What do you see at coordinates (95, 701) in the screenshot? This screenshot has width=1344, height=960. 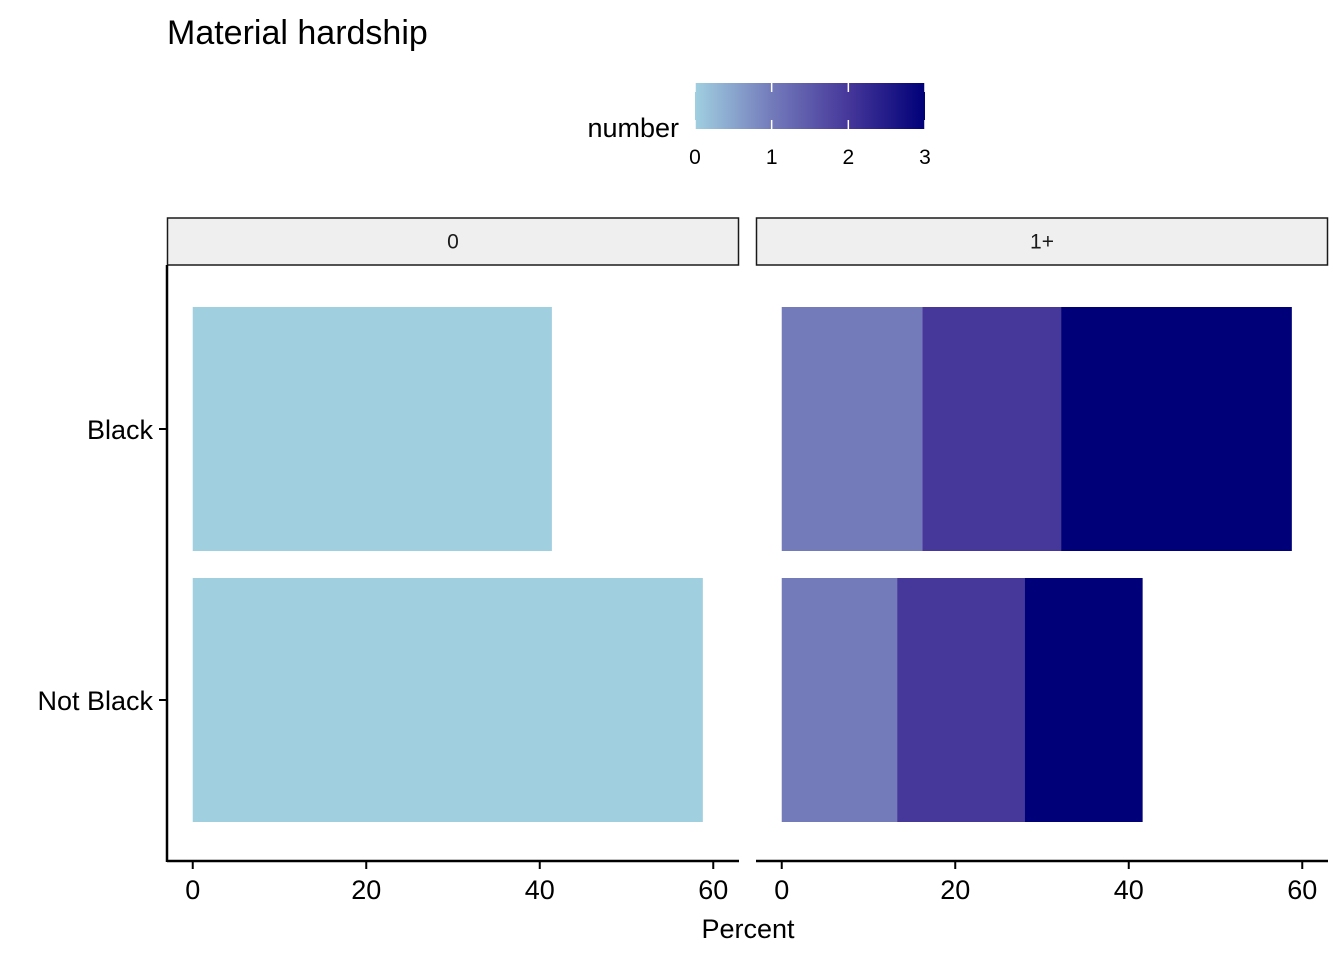 I see `y-tick-label: Not Black` at bounding box center [95, 701].